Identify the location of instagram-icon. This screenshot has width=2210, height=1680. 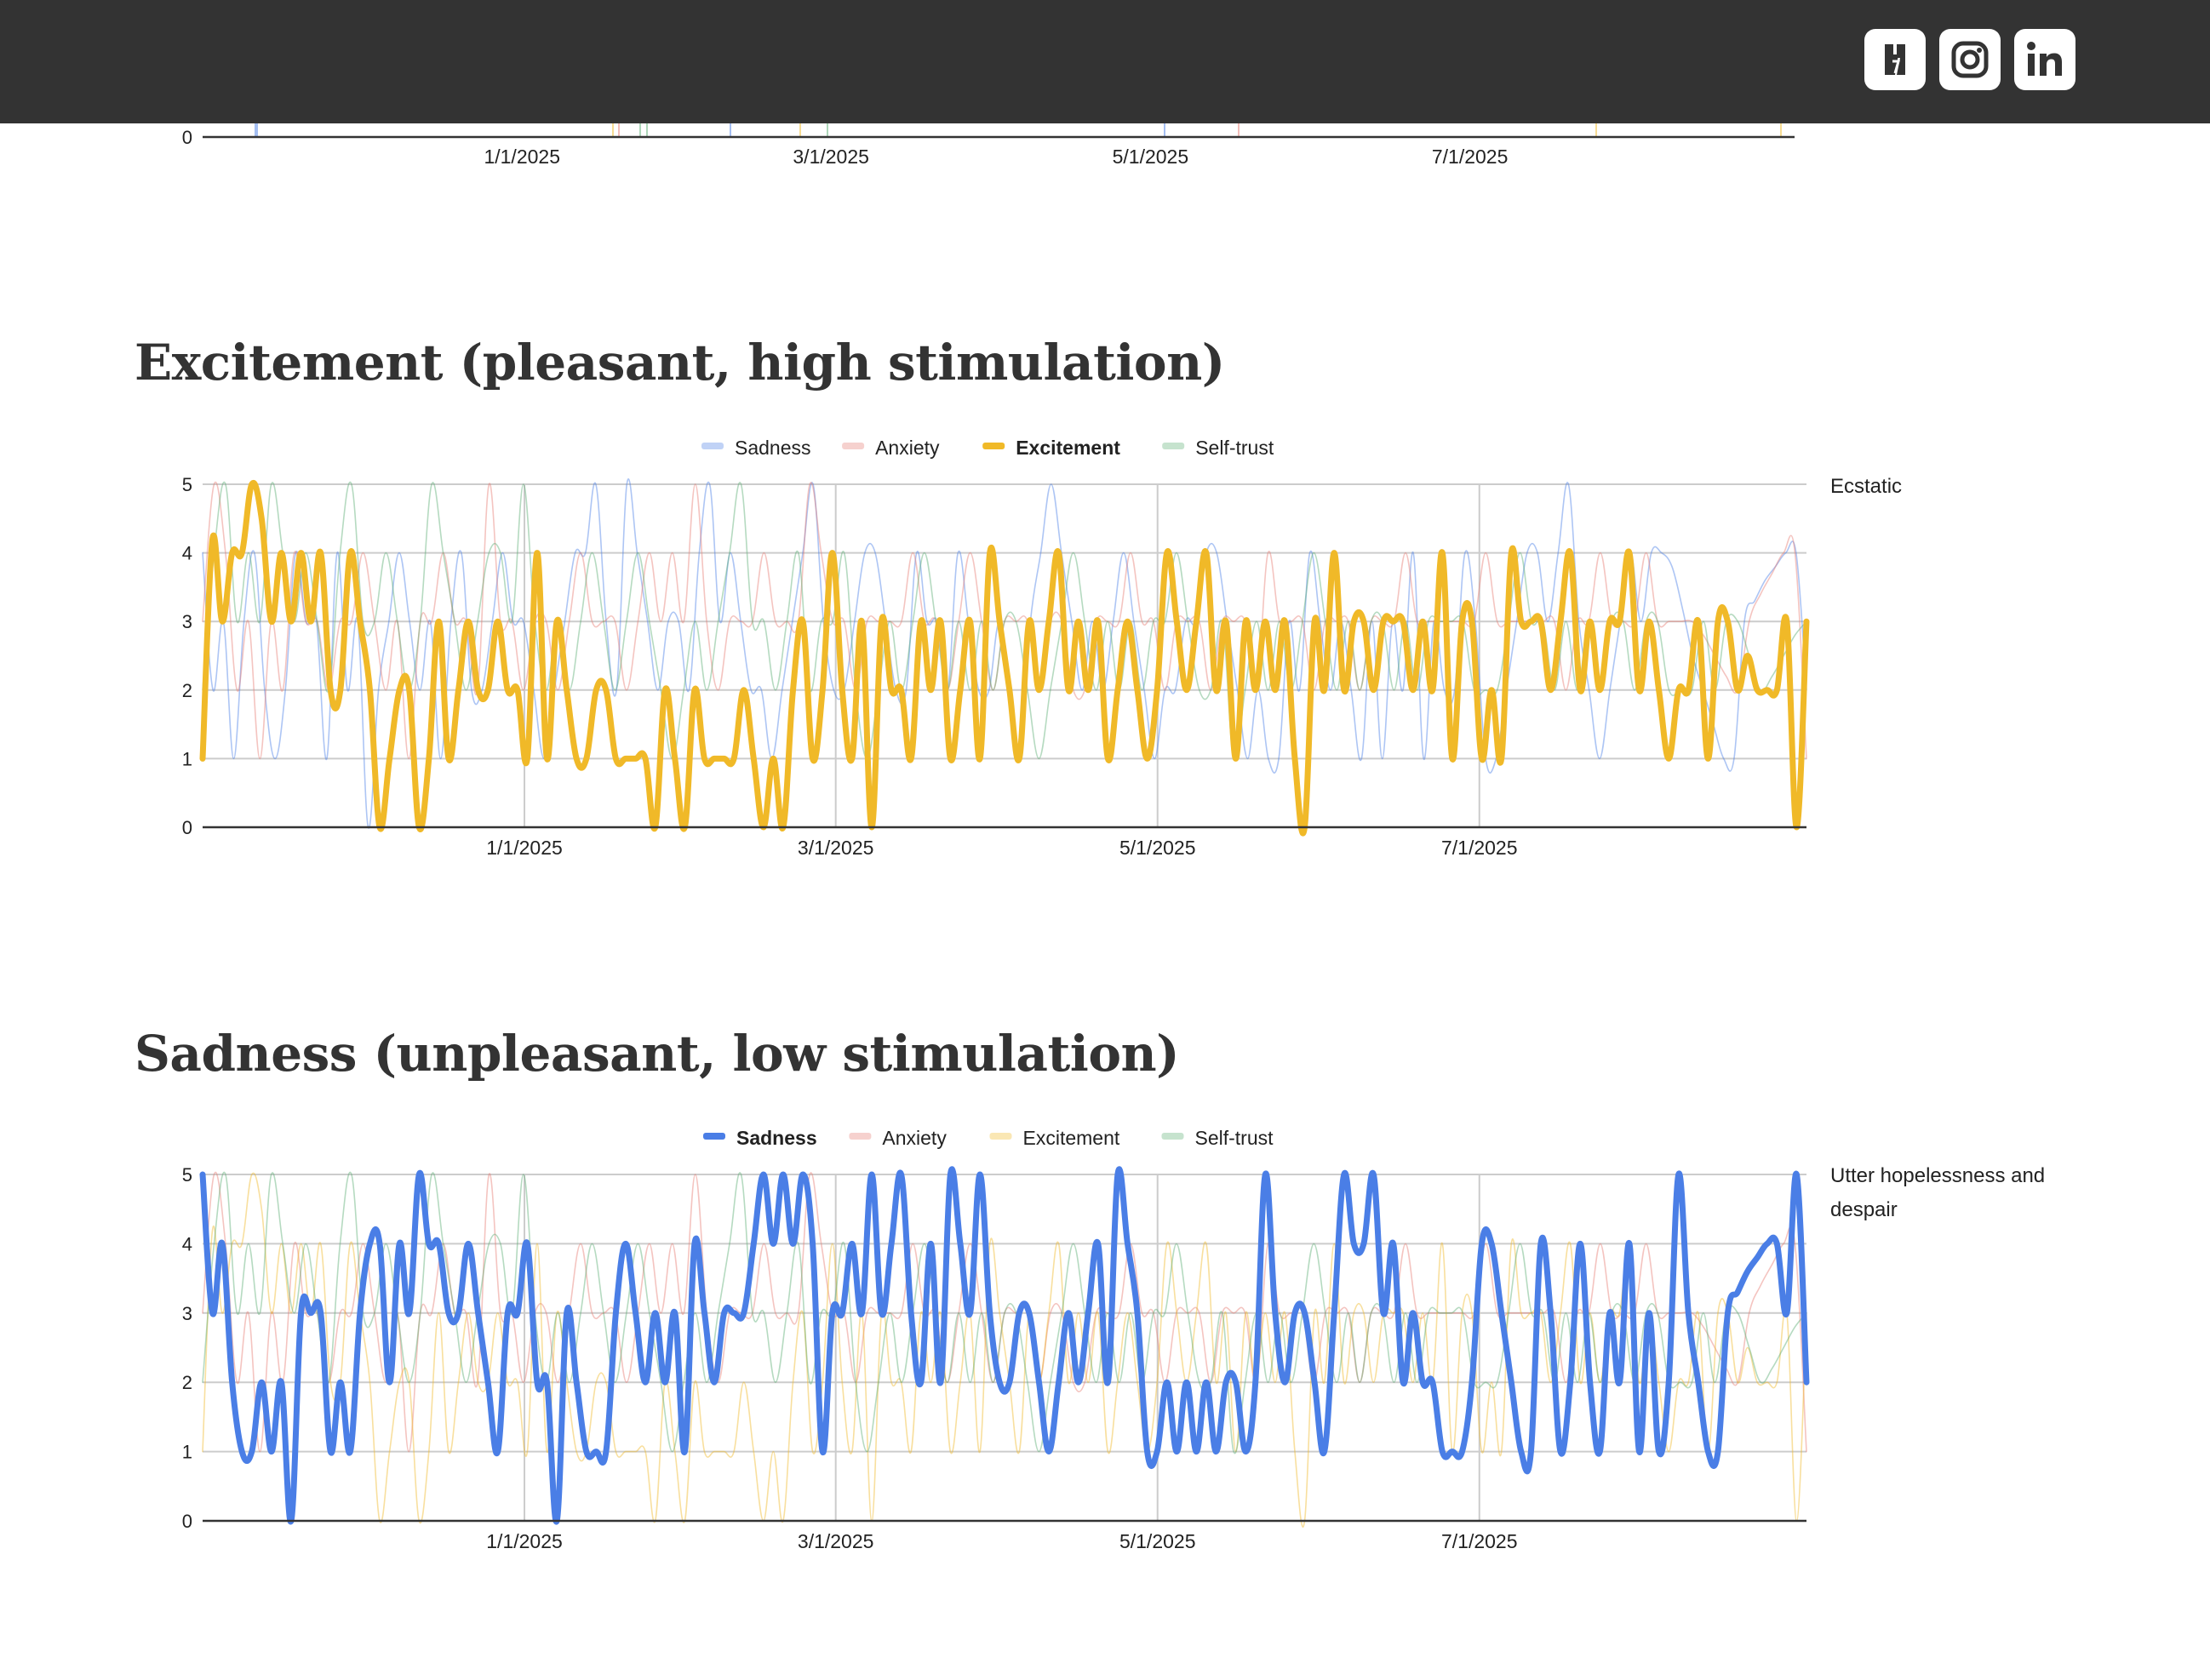
(1970, 60).